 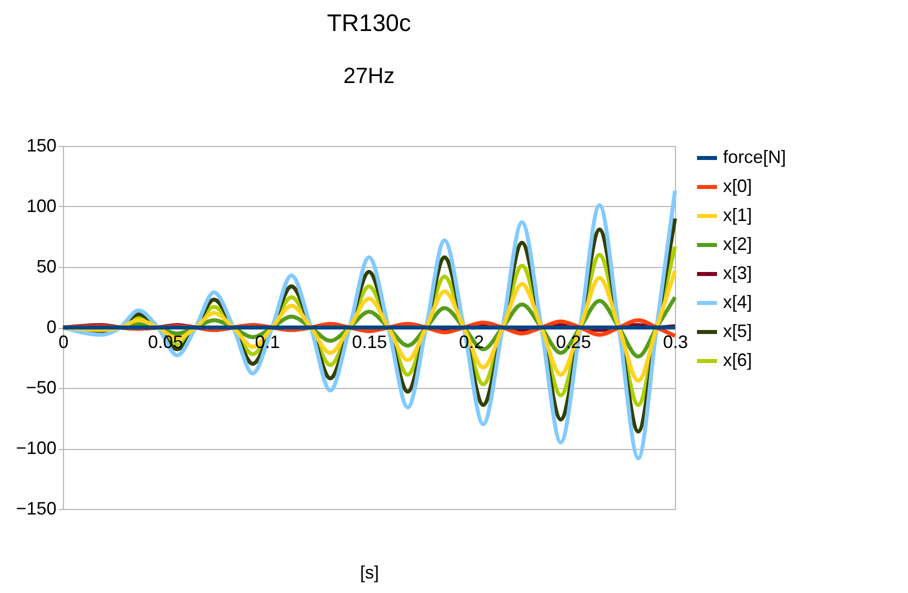 What do you see at coordinates (737, 186) in the screenshot?
I see `legend-label: x[0]` at bounding box center [737, 186].